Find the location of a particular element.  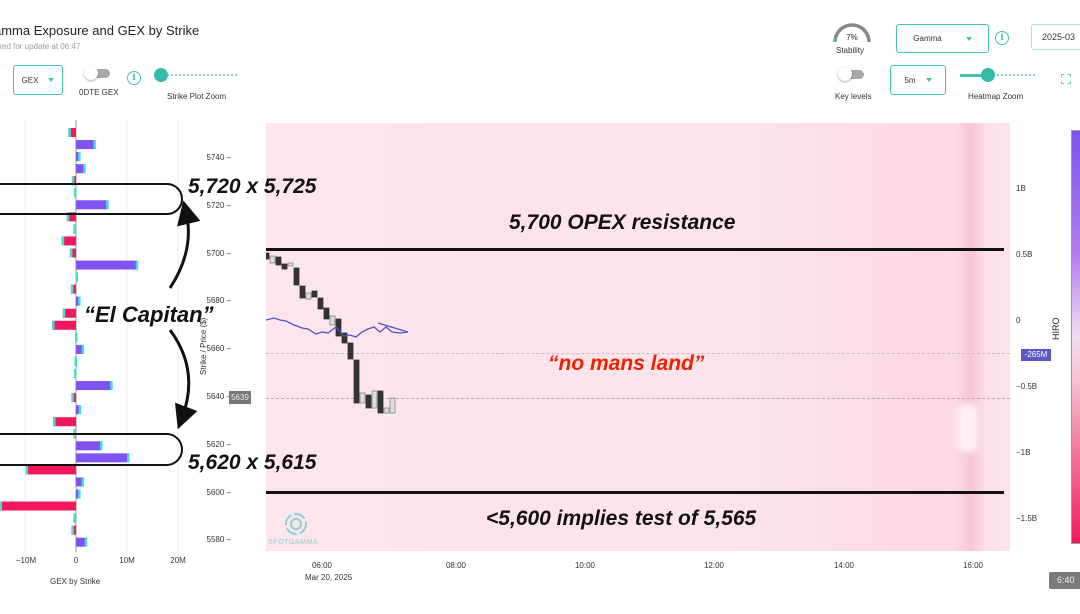

greek-select: Gamma is located at coordinates (942, 38).